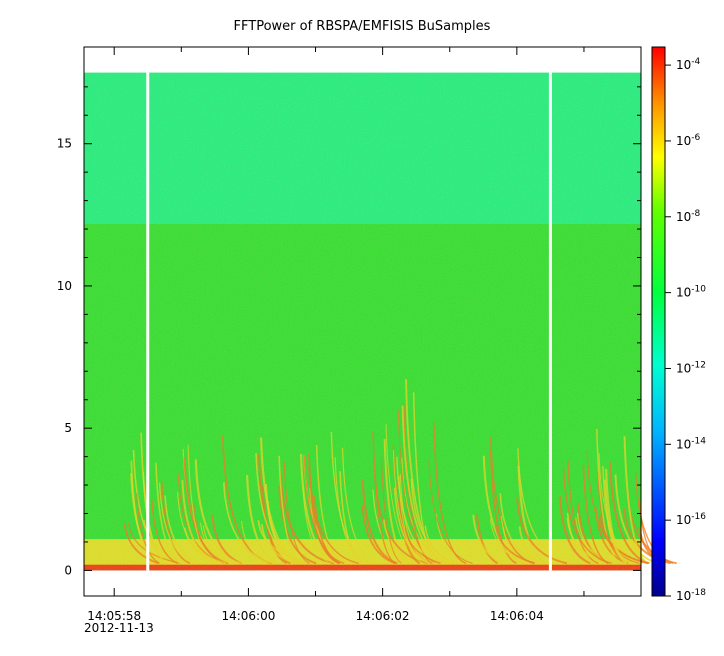  Describe the element at coordinates (688, 64) in the screenshot. I see `colorbar-tick-label: 10⁻⁴` at that location.